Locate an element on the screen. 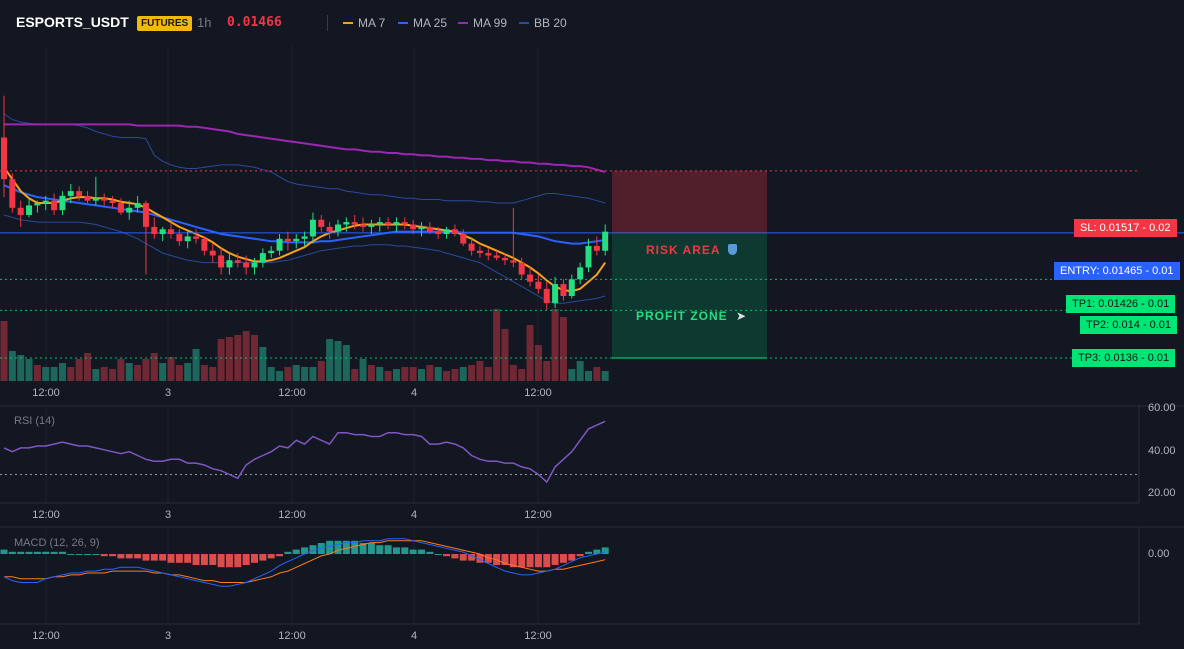  time-label-1-4: 12:00 is located at coordinates (538, 515).